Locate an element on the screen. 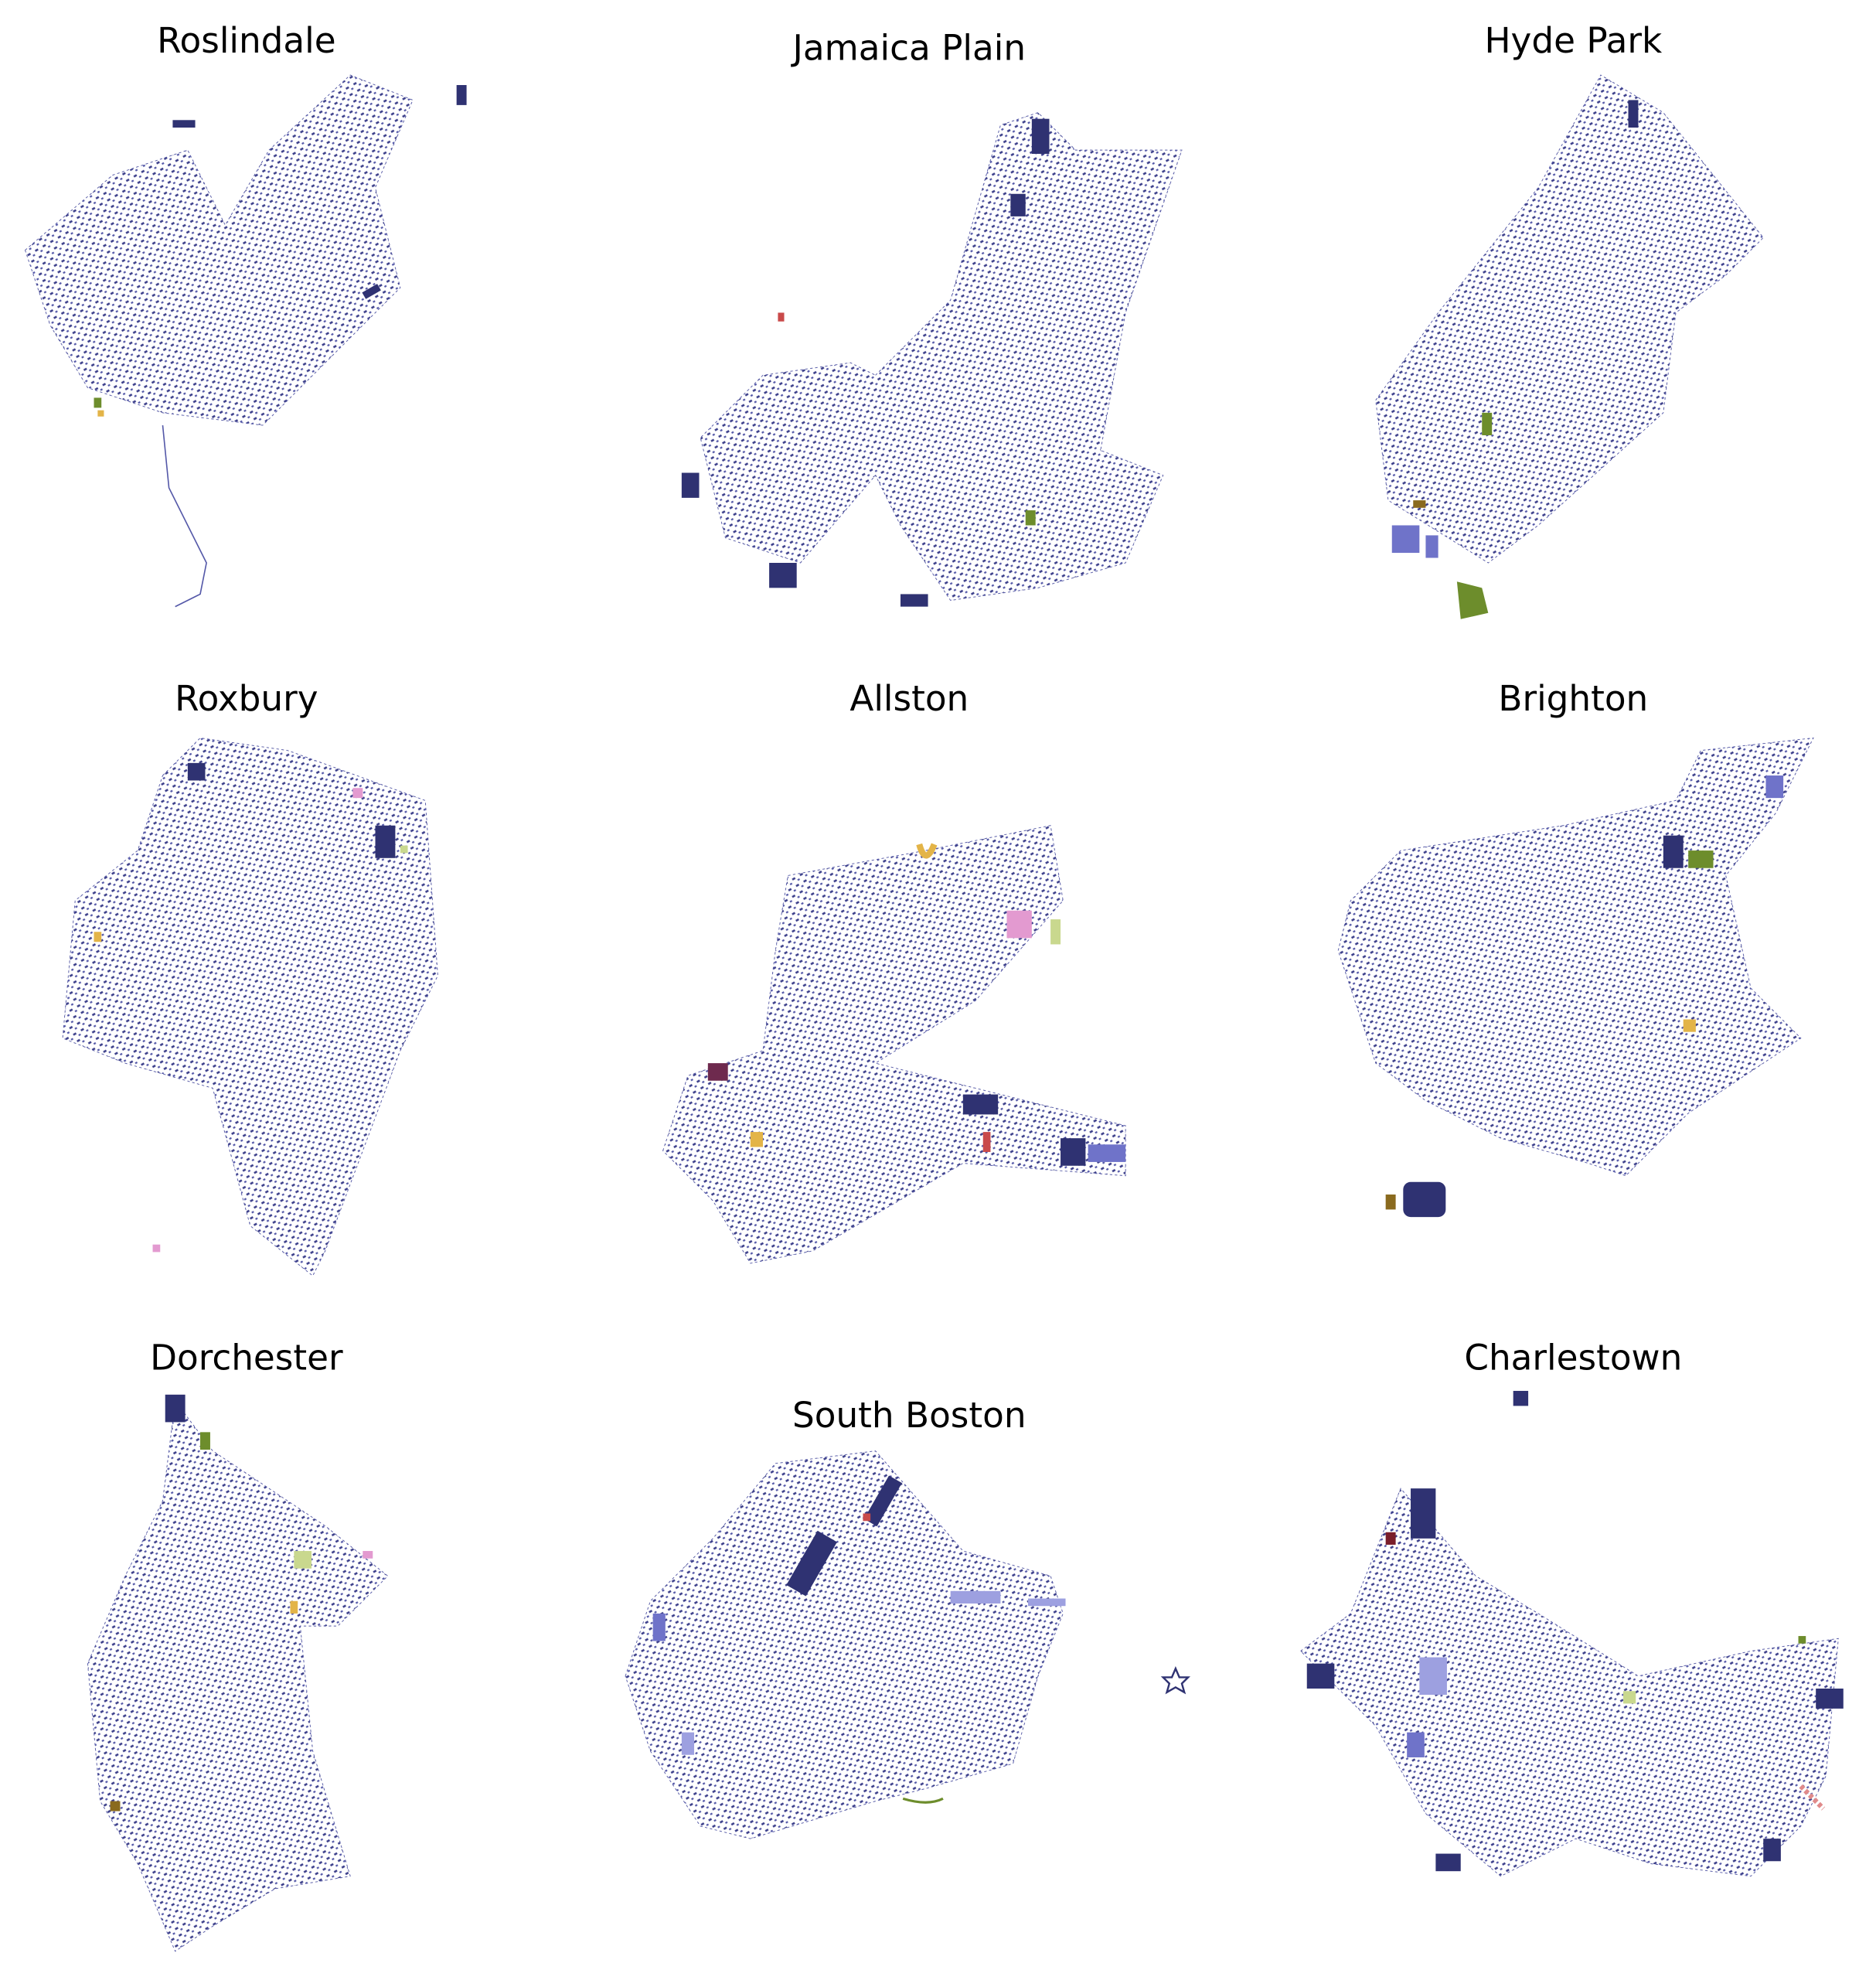  map-south-boston: South Boston is located at coordinates (907, 1617).